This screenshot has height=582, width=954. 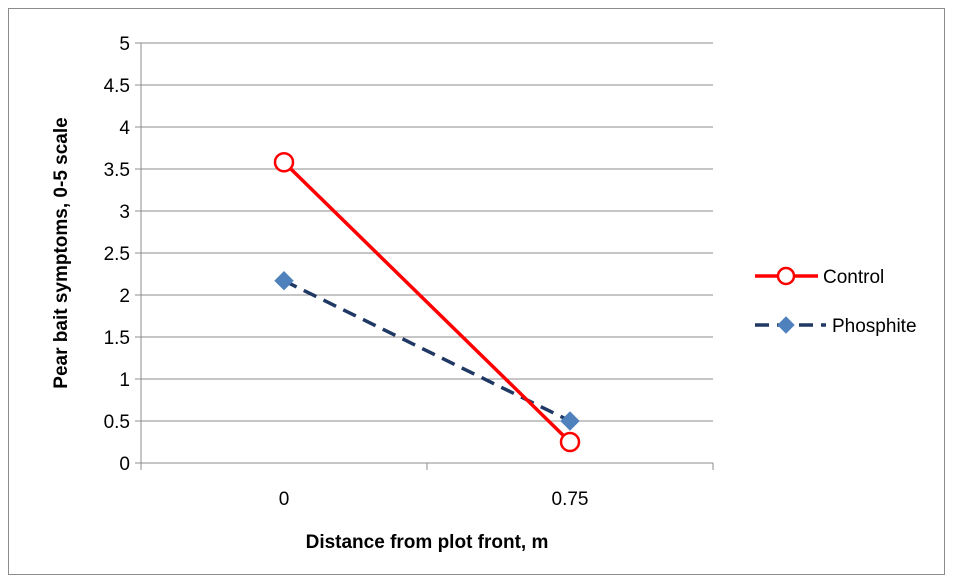 What do you see at coordinates (124, 296) in the screenshot?
I see `y-tick-label: 2` at bounding box center [124, 296].